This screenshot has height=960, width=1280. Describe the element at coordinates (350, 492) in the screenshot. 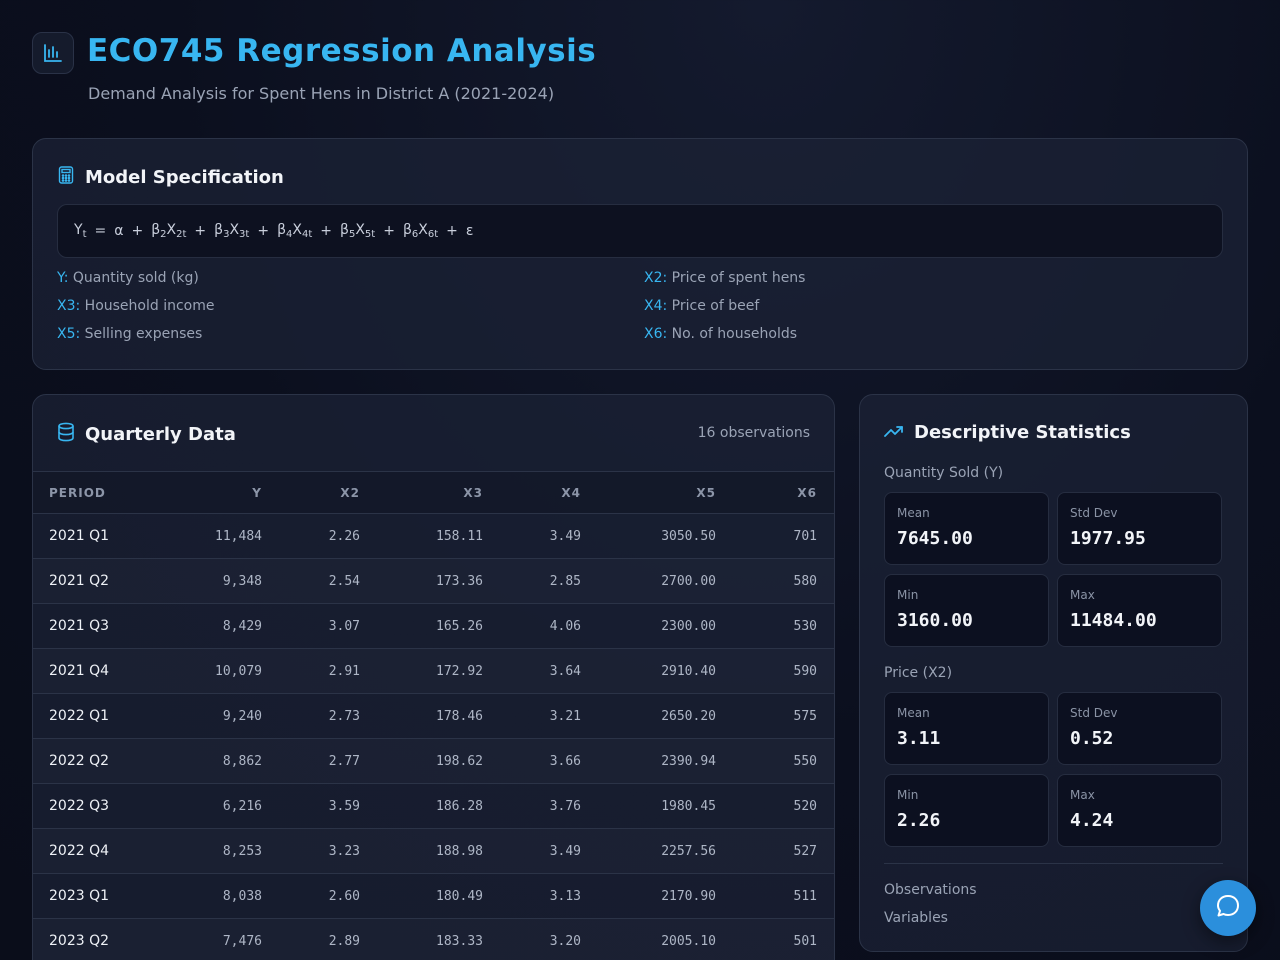

I see `column-header: X2` at that location.